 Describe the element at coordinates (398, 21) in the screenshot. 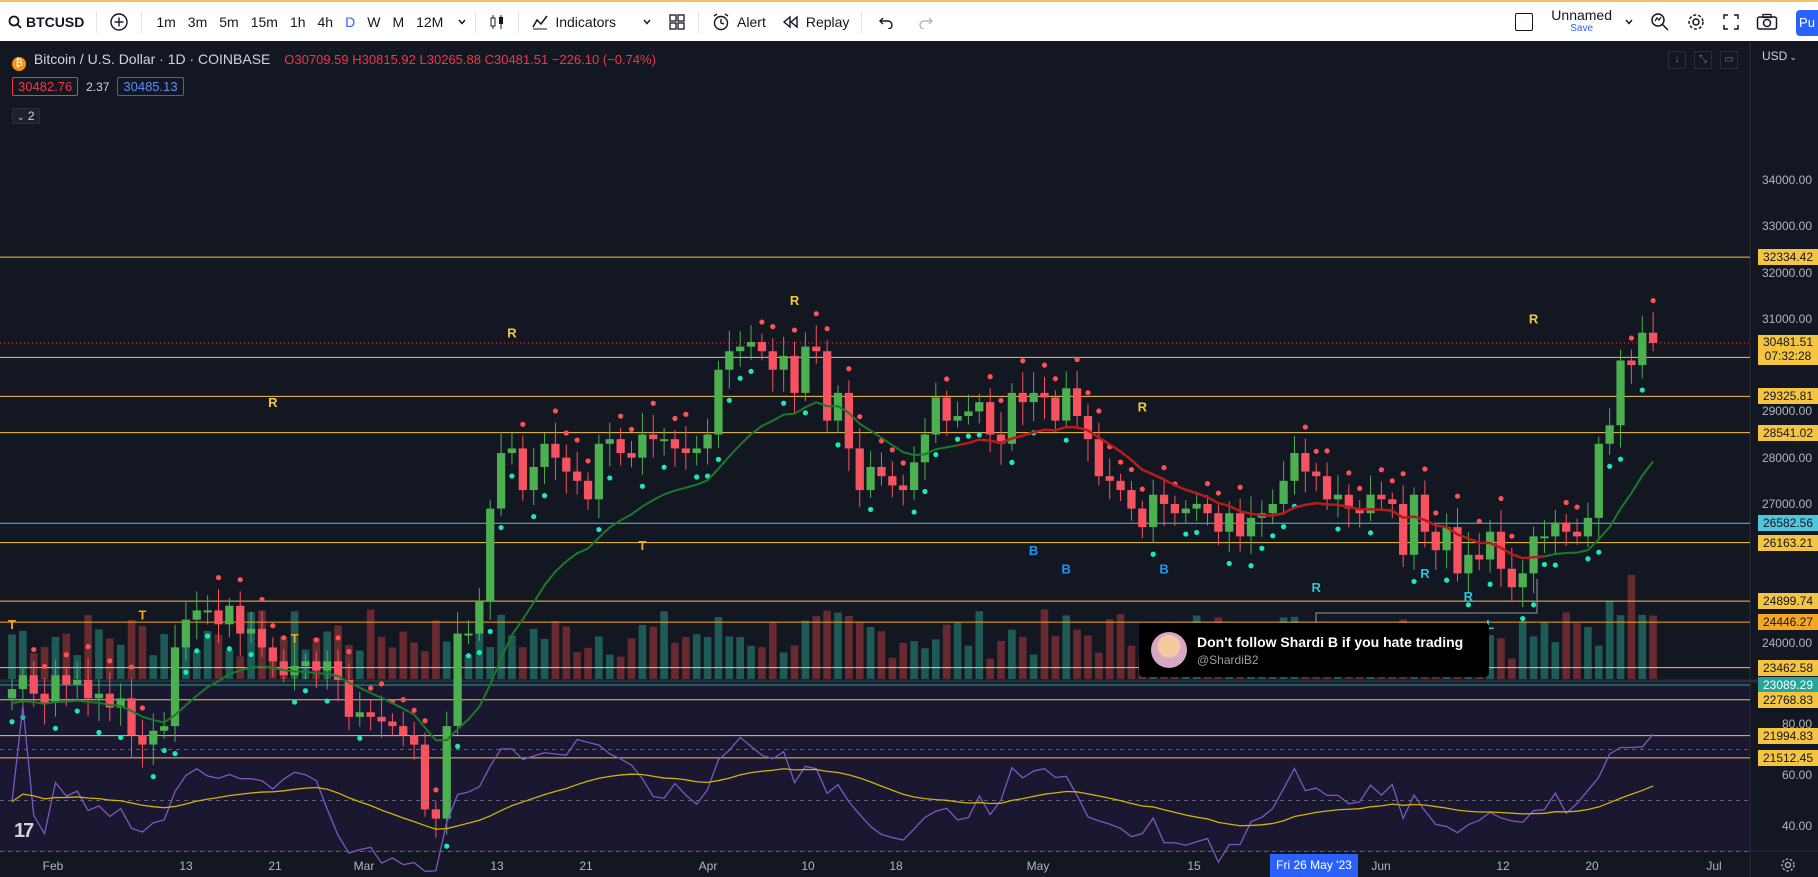

I see `timeframe-m: M` at that location.